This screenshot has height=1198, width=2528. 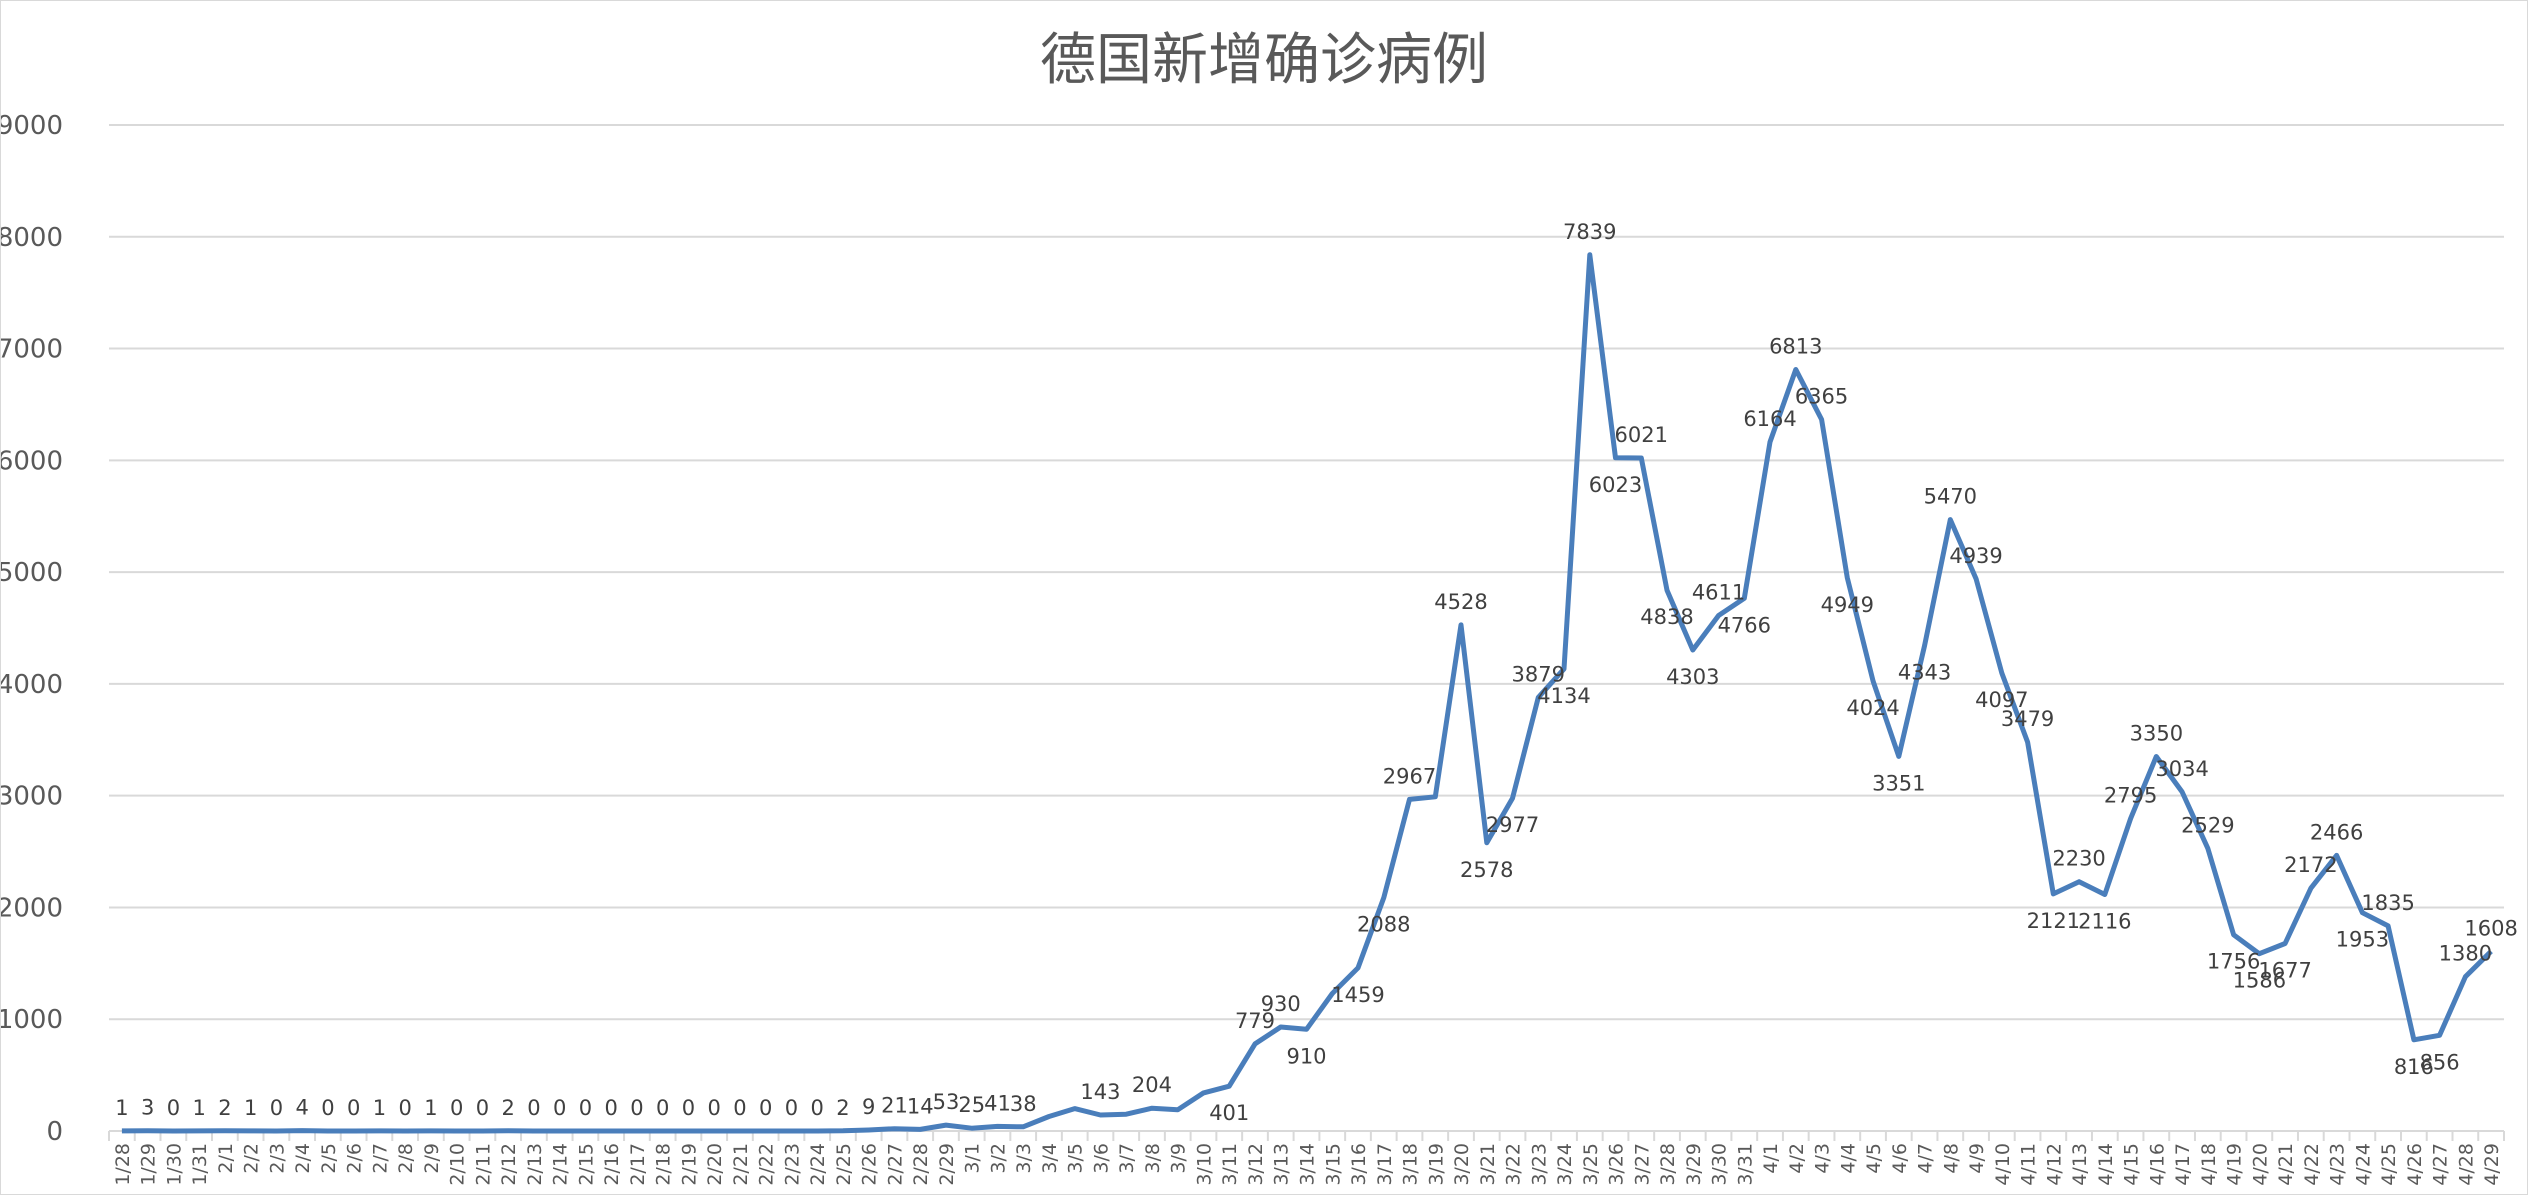 What do you see at coordinates (509, 1164) in the screenshot?
I see `x-tick-label: 2/12` at bounding box center [509, 1164].